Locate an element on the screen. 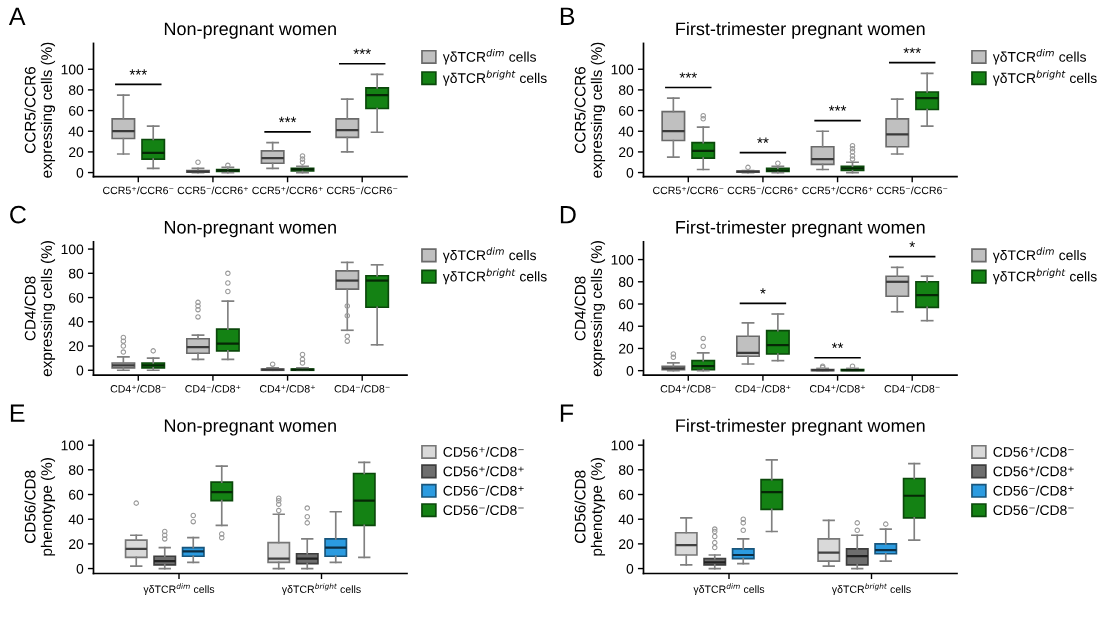 The width and height of the screenshot is (1100, 620). text: E is located at coordinates (17, 413).